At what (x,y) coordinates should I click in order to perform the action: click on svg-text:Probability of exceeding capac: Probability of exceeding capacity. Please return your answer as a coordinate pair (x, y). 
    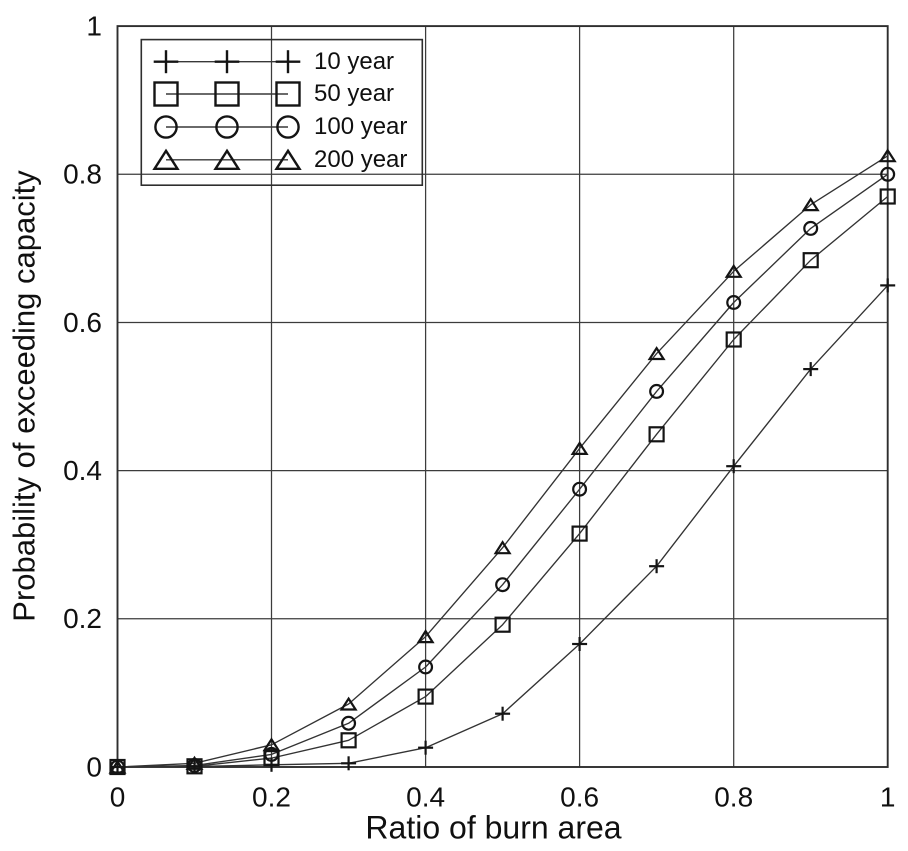
    Looking at the image, I should click on (24, 396).